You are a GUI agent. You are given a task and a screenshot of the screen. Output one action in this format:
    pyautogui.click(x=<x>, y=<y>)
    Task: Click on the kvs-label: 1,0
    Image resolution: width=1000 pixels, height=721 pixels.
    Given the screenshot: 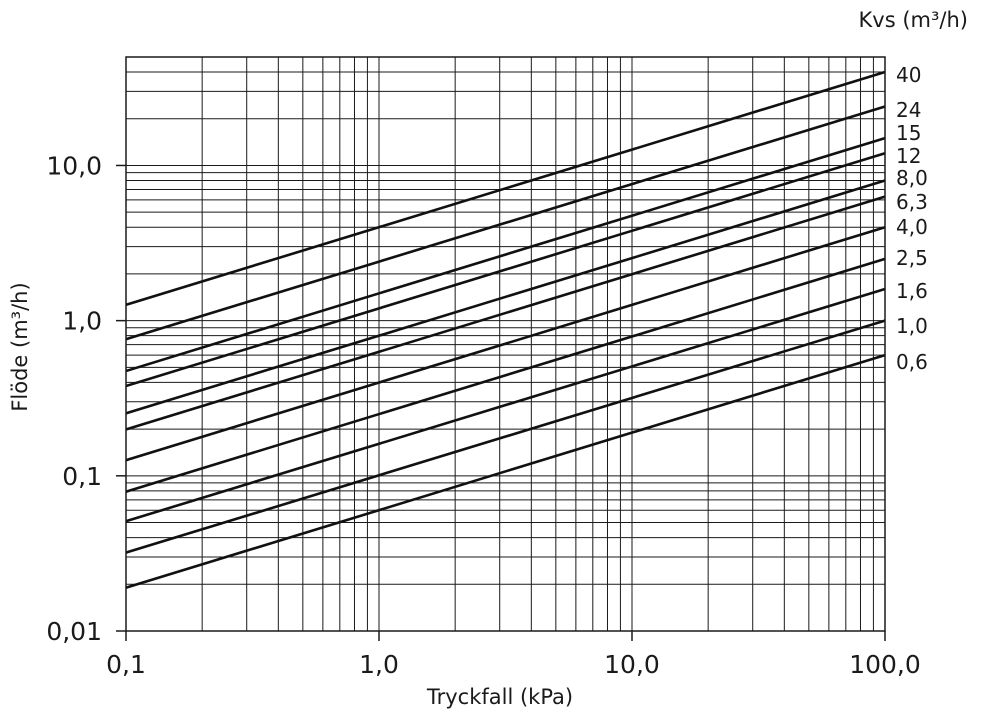 What is the action you would take?
    pyautogui.click(x=912, y=326)
    